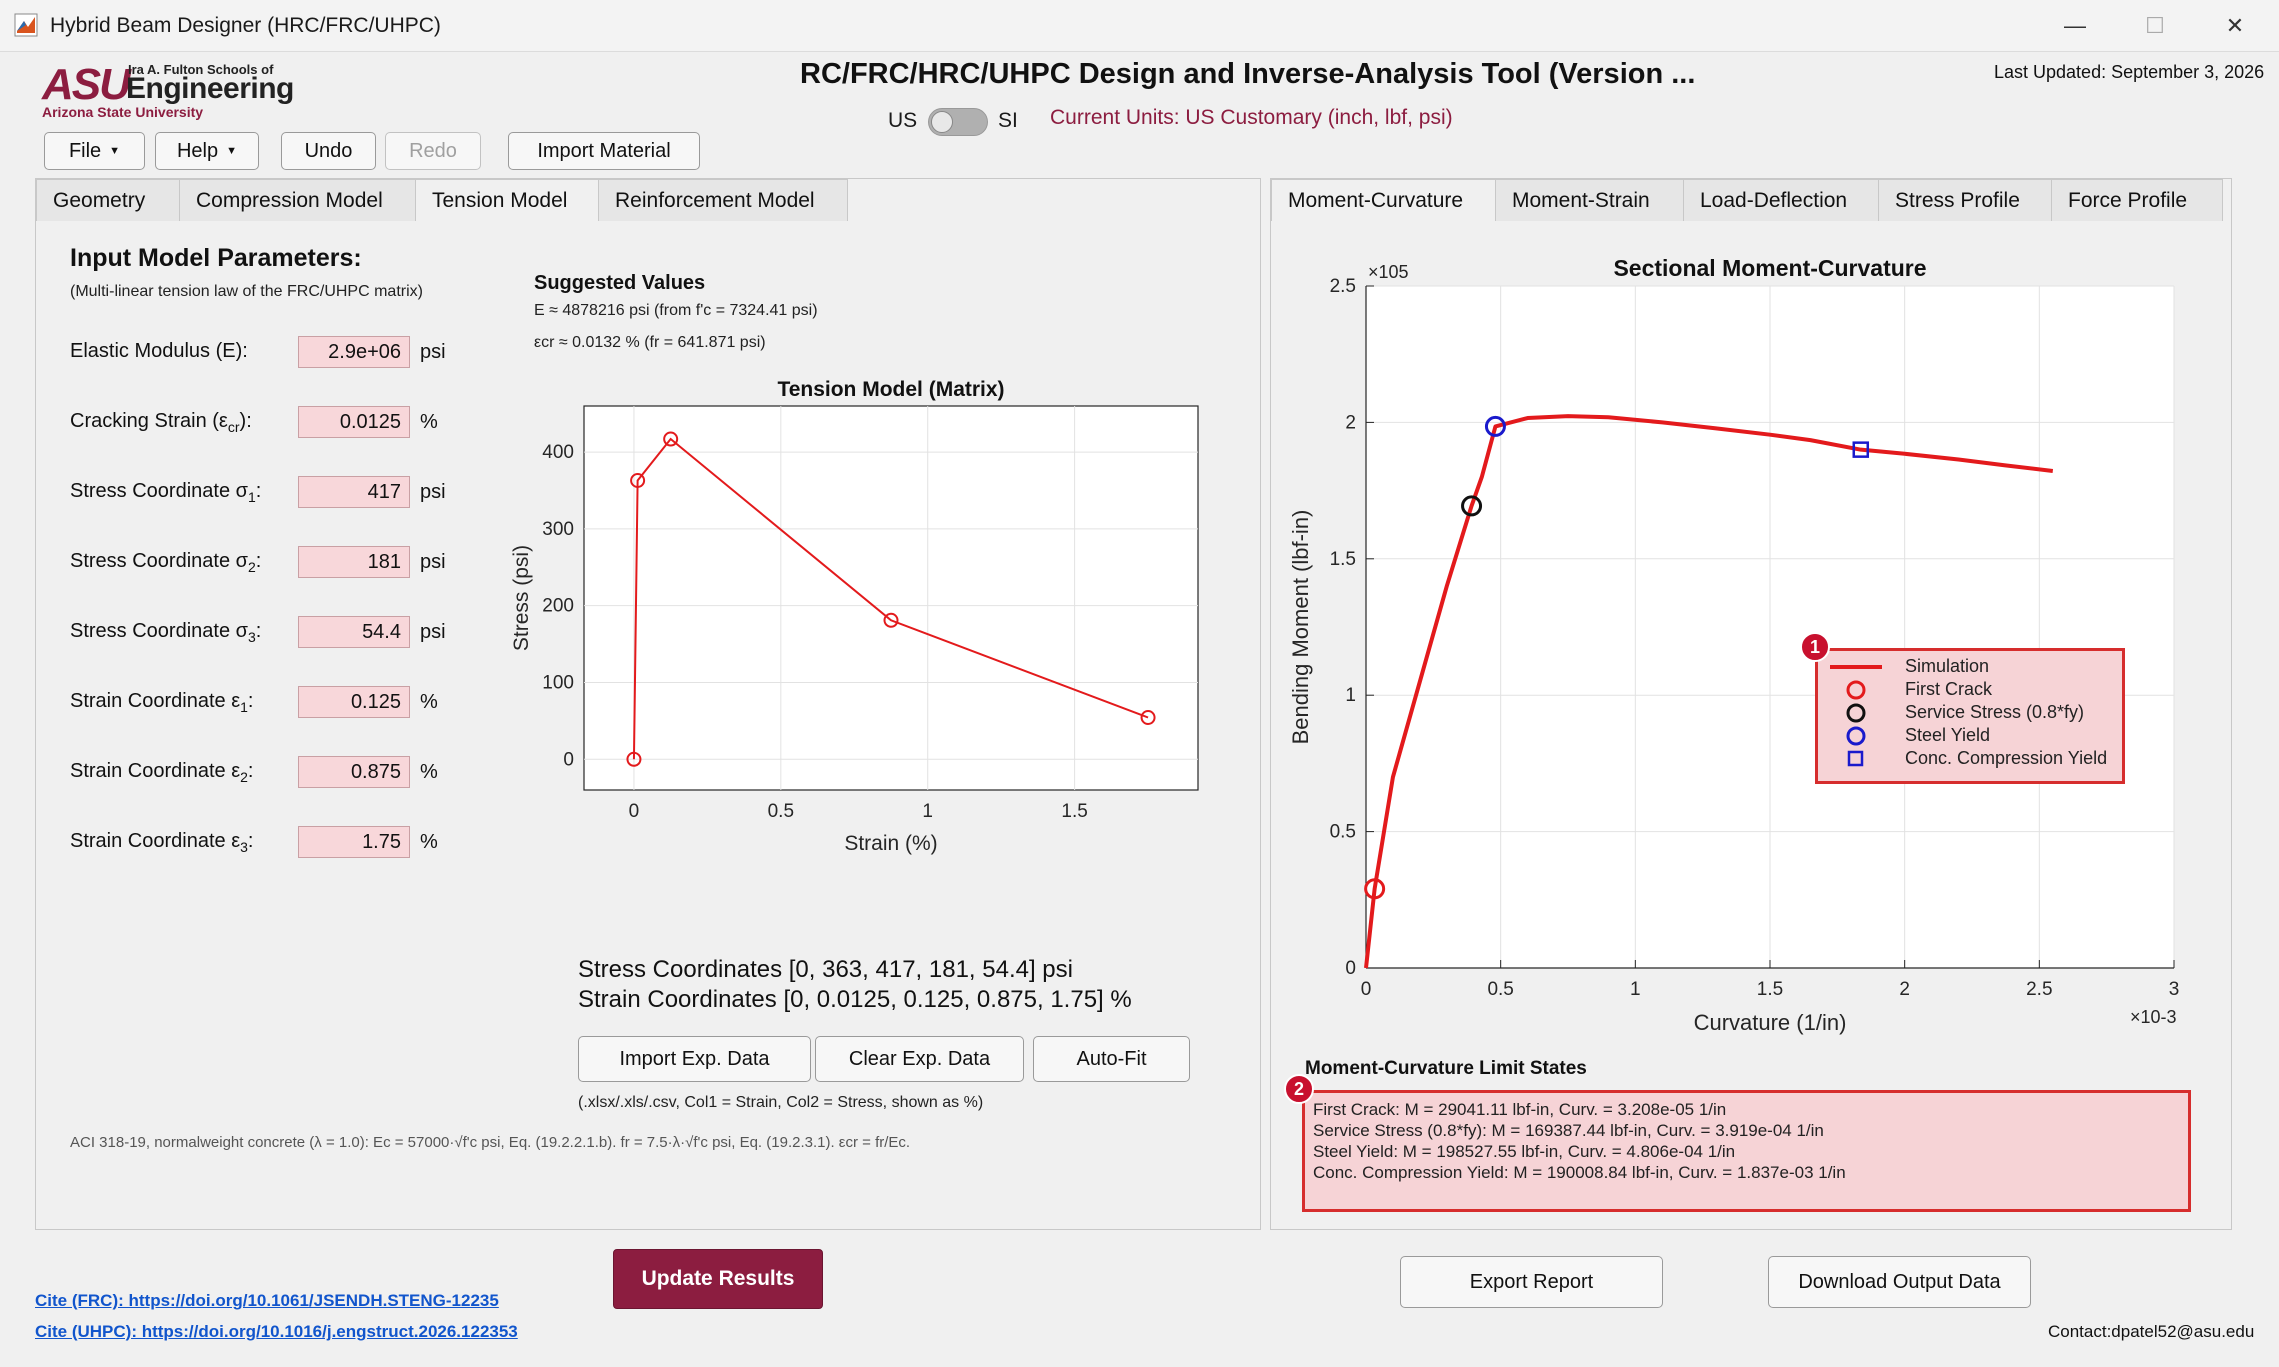 The width and height of the screenshot is (2279, 1367). What do you see at coordinates (354, 842) in the screenshot?
I see `param-input-field: 1.75` at bounding box center [354, 842].